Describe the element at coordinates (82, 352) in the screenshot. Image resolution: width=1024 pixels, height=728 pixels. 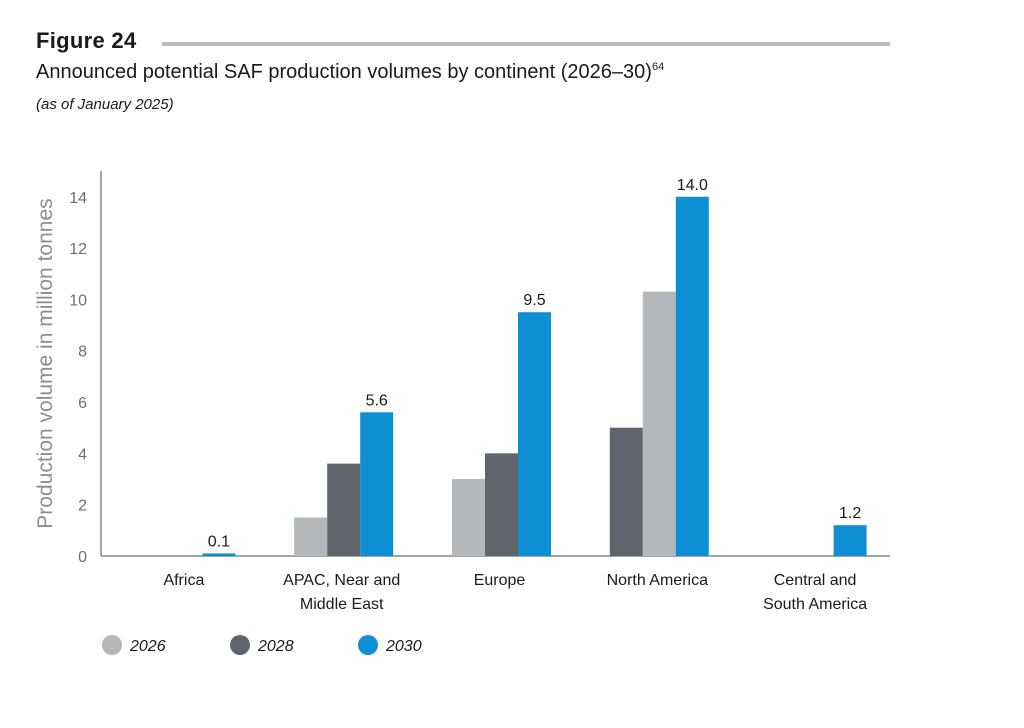
I see `y-tick-label: 8` at that location.